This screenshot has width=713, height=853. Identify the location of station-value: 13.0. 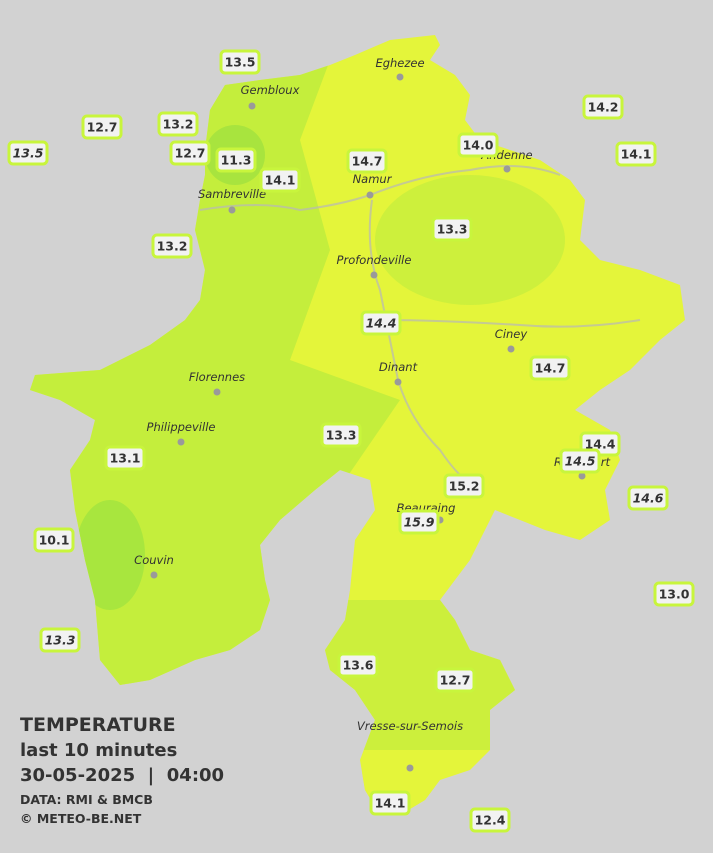
(674, 594).